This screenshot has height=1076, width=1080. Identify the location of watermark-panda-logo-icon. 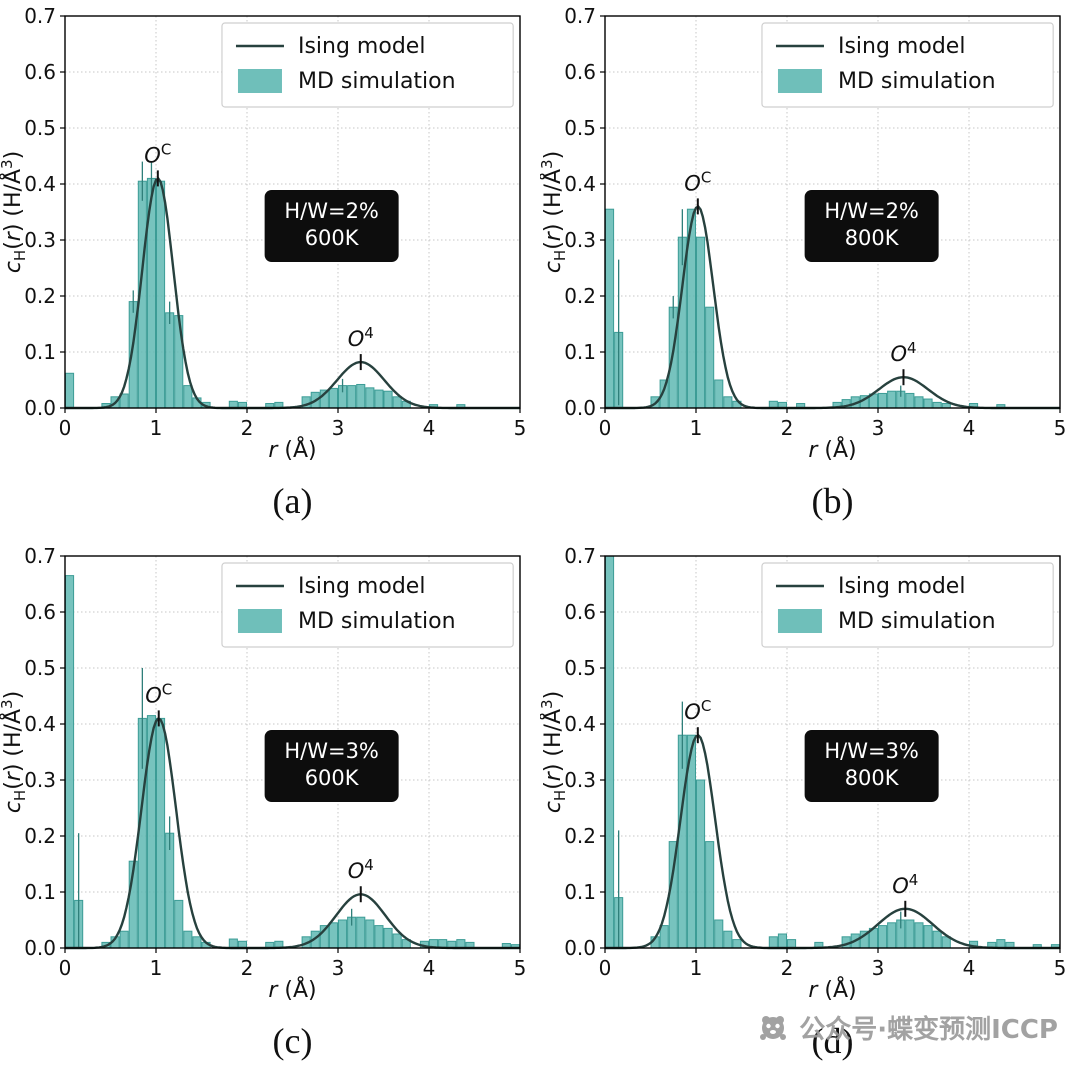
(773, 1028).